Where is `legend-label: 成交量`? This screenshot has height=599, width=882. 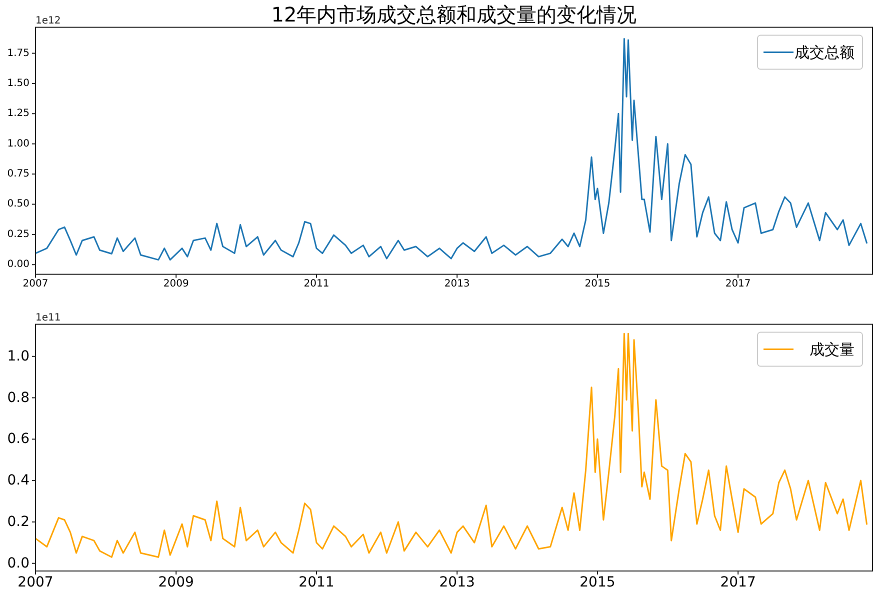 legend-label: 成交量 is located at coordinates (832, 349).